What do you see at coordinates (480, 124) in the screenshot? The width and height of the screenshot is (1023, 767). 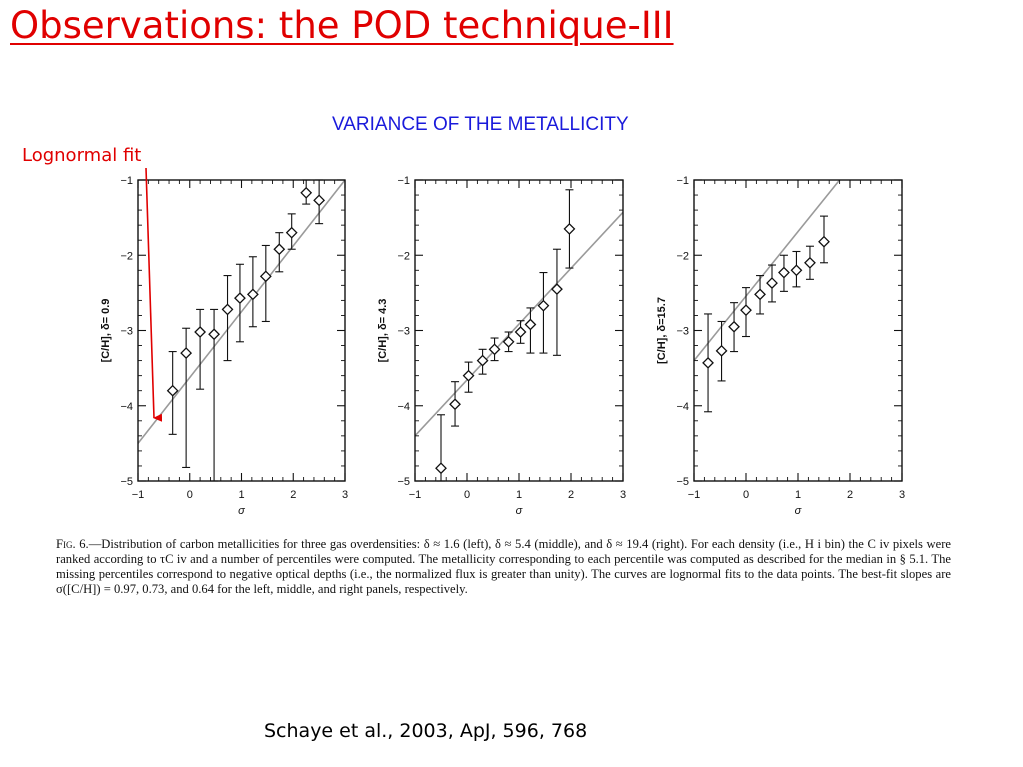 I see `slide-subtitle: VARIANCE OF THE METALLICITY` at bounding box center [480, 124].